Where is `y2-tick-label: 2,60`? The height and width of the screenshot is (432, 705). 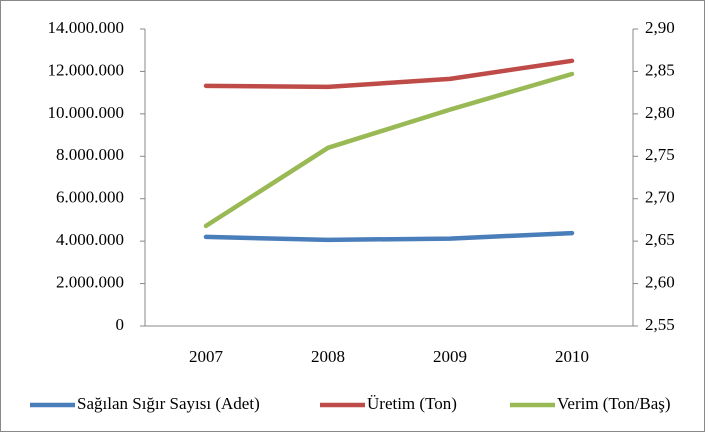 y2-tick-label: 2,60 is located at coordinates (660, 281).